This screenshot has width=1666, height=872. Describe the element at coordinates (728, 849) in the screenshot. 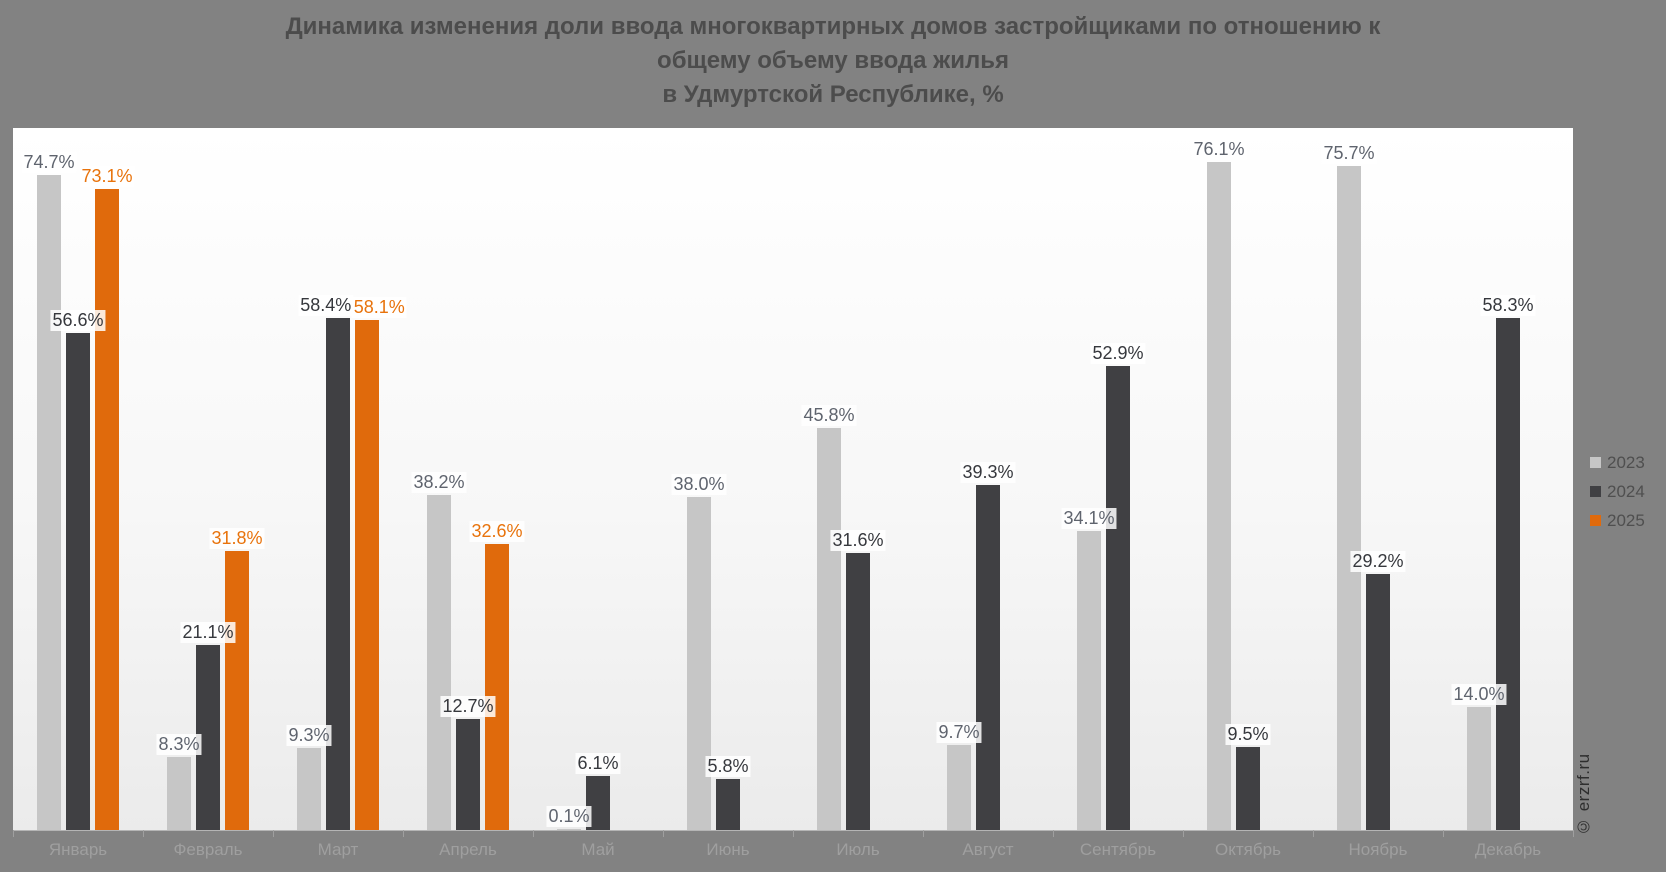

I see `x-axis-label-6: Июнь` at that location.